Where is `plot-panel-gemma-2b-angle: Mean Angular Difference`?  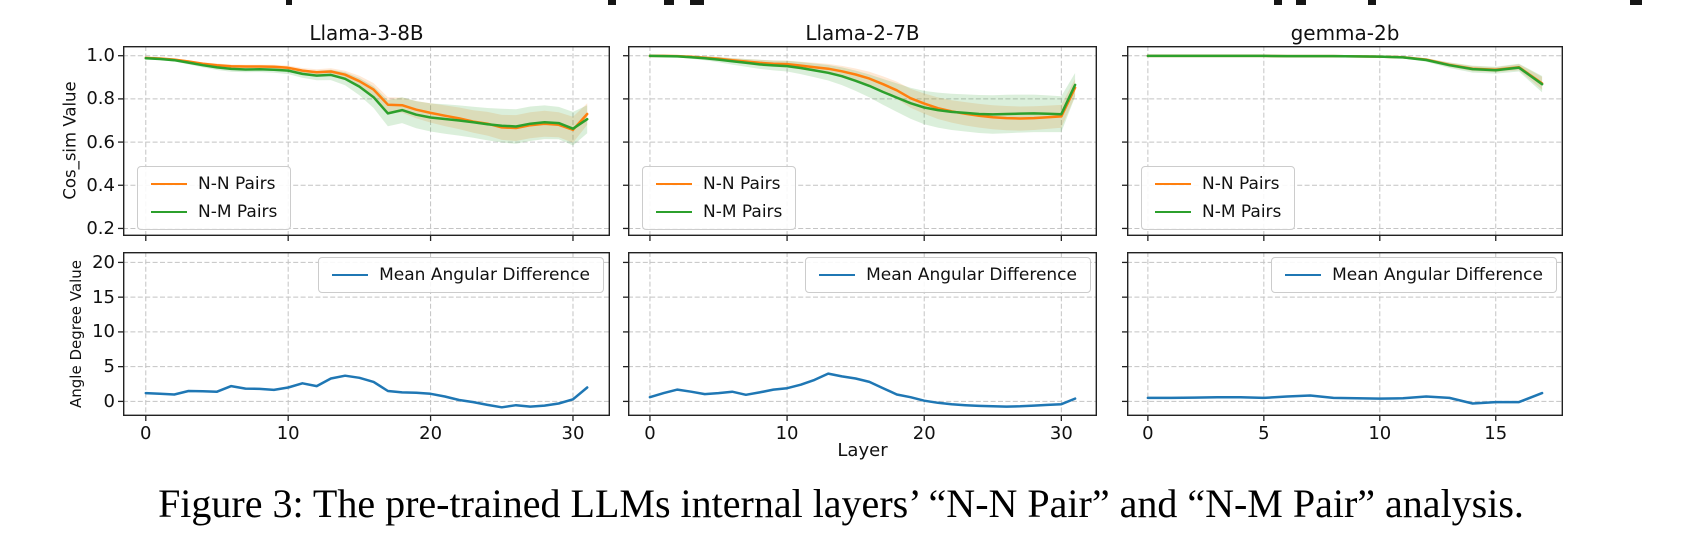
plot-panel-gemma-2b-angle: Mean Angular Difference is located at coordinates (1343, 336).